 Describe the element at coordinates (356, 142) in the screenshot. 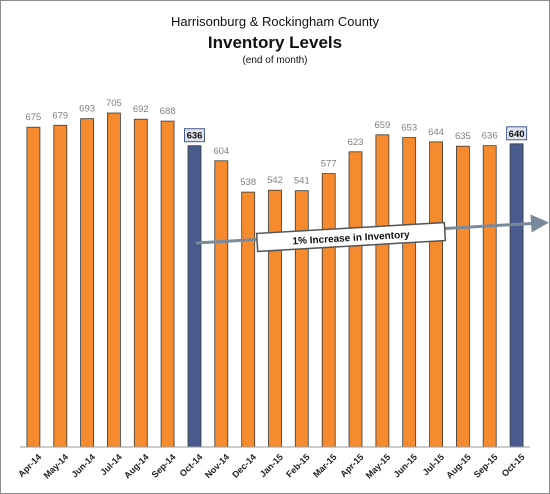

I see `value-label-apr-15: 623` at that location.